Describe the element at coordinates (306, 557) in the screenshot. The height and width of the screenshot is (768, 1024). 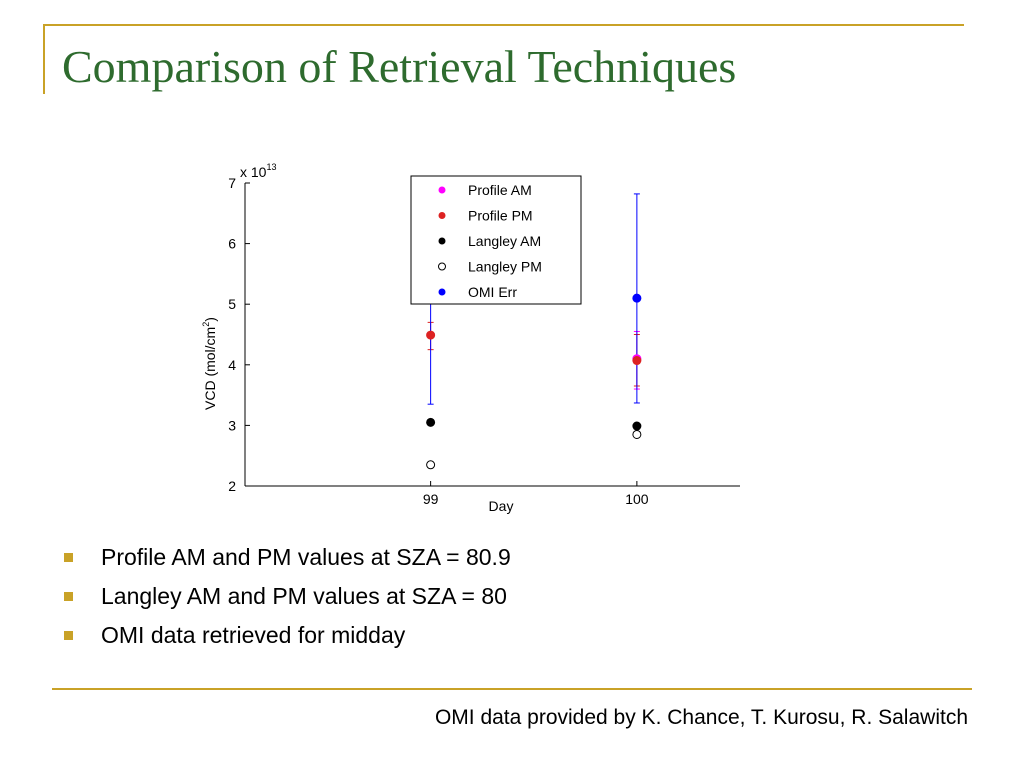
I see `bullet-text: Profile AM and PM values at SZA = 80.9` at that location.